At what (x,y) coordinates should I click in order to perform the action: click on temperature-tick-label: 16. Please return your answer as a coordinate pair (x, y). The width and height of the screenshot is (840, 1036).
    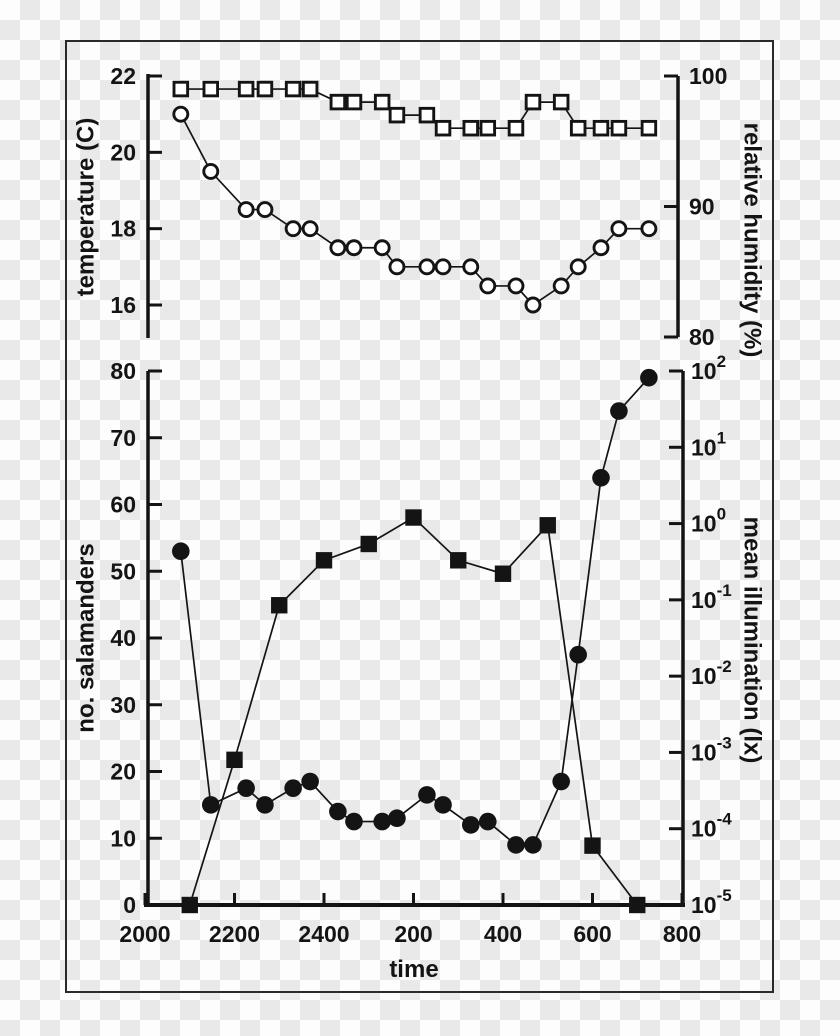
    Looking at the image, I should click on (123, 305).